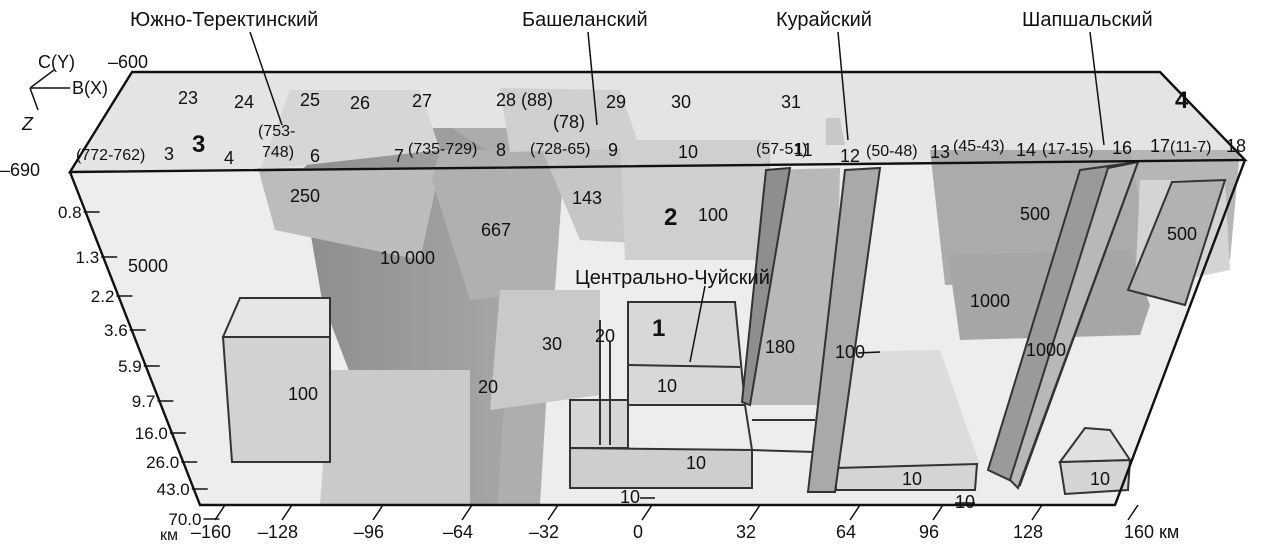  What do you see at coordinates (1160, 146) in the screenshot?
I see `profile-label: 17` at bounding box center [1160, 146].